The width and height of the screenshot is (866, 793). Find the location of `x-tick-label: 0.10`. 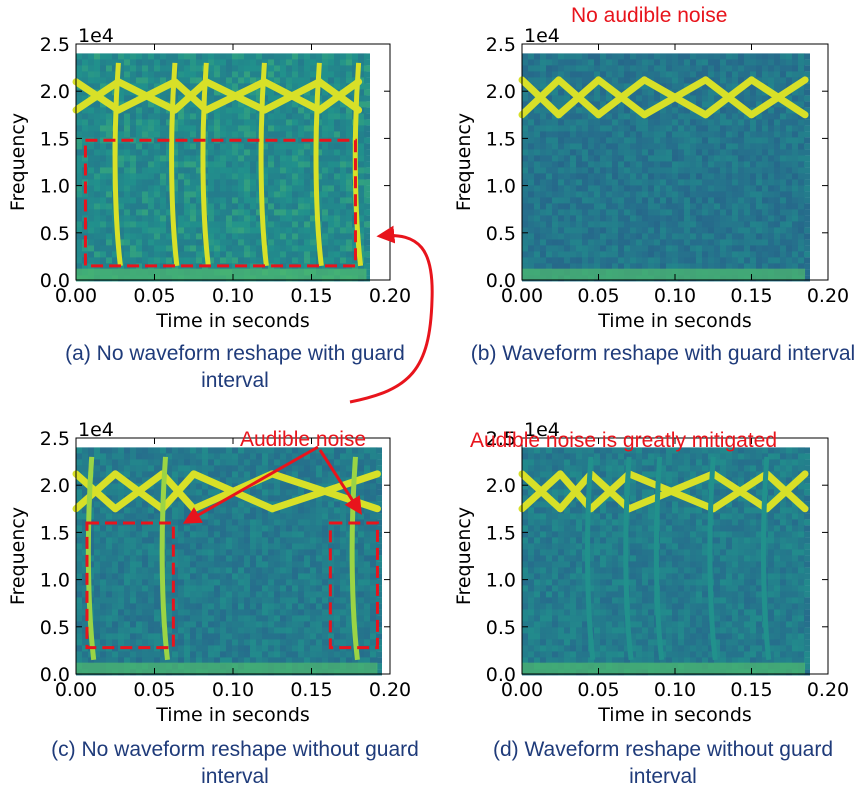

x-tick-label: 0.10 is located at coordinates (233, 296).